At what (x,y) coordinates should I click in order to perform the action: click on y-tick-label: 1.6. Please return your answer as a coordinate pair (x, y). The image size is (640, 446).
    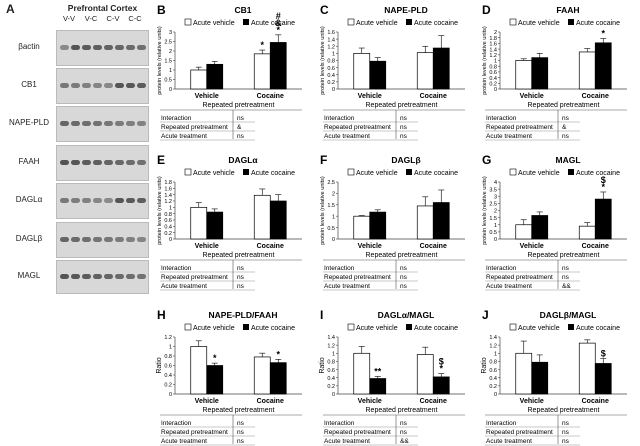
    Looking at the image, I should click on (331, 33).